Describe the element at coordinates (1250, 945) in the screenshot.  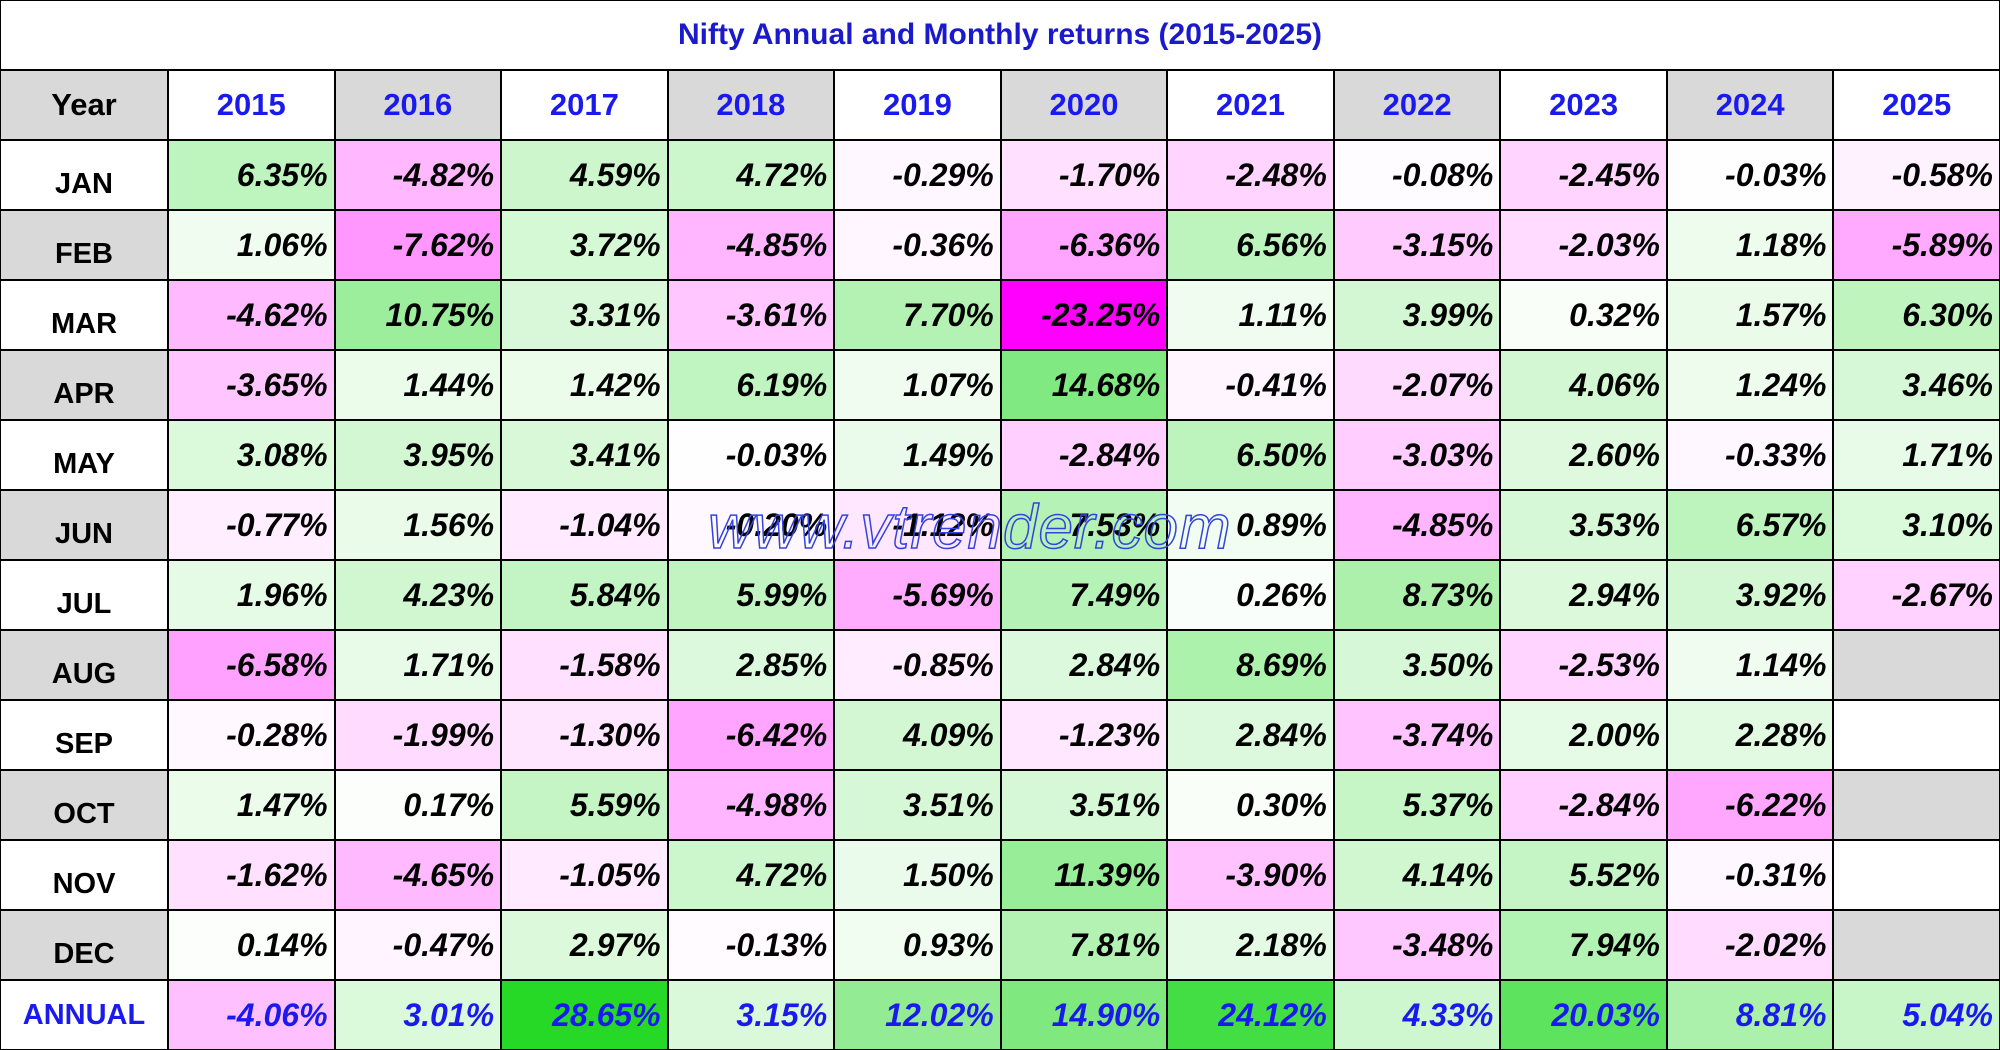
I see `return-cell: 2.18%` at that location.